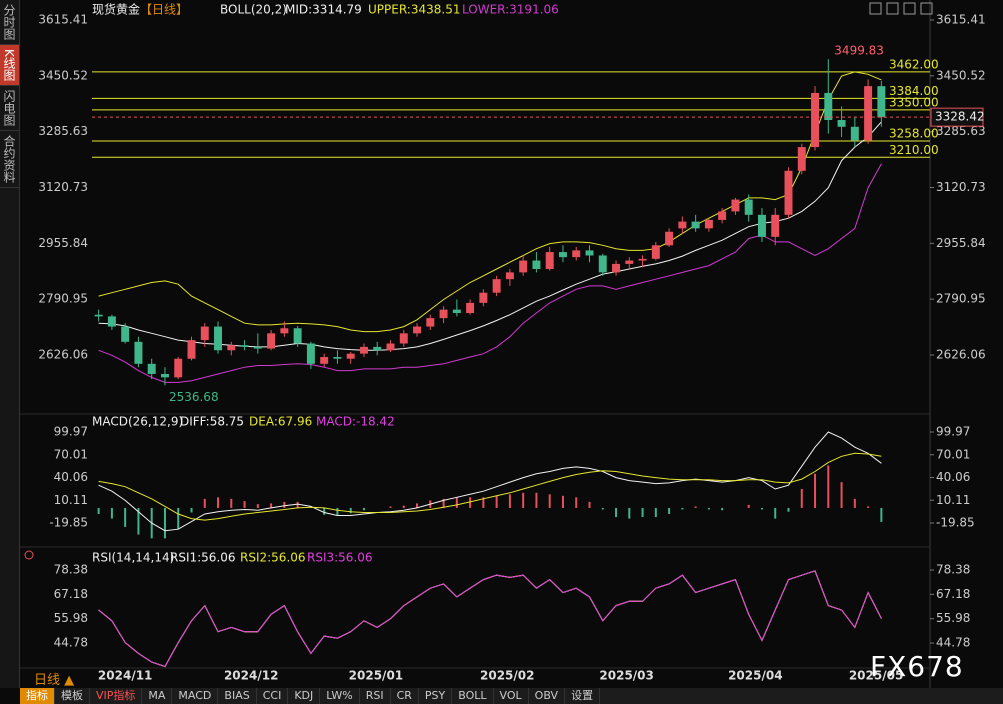  Describe the element at coordinates (157, 696) in the screenshot. I see `toolbar-item: MA` at that location.